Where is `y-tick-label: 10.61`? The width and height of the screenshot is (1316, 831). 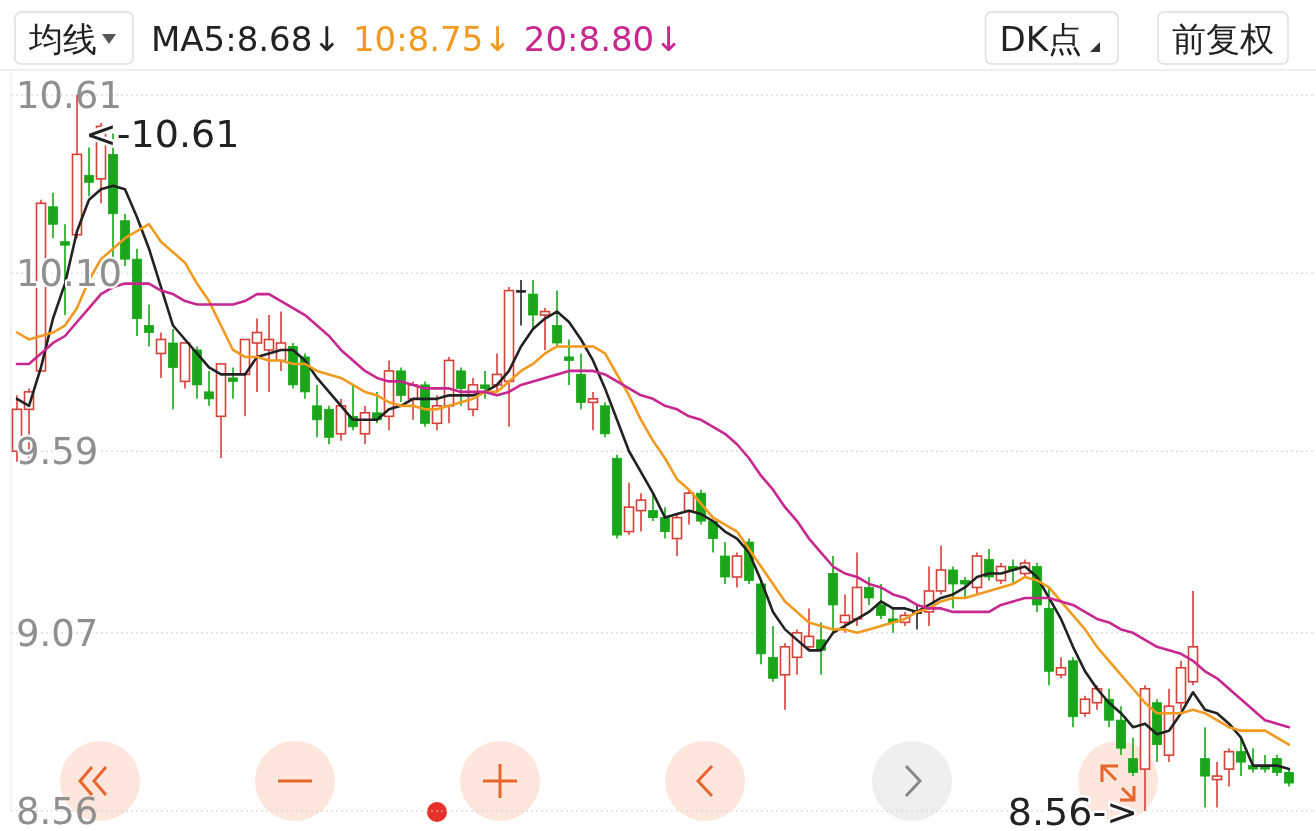
y-tick-label: 10.61 is located at coordinates (69, 95).